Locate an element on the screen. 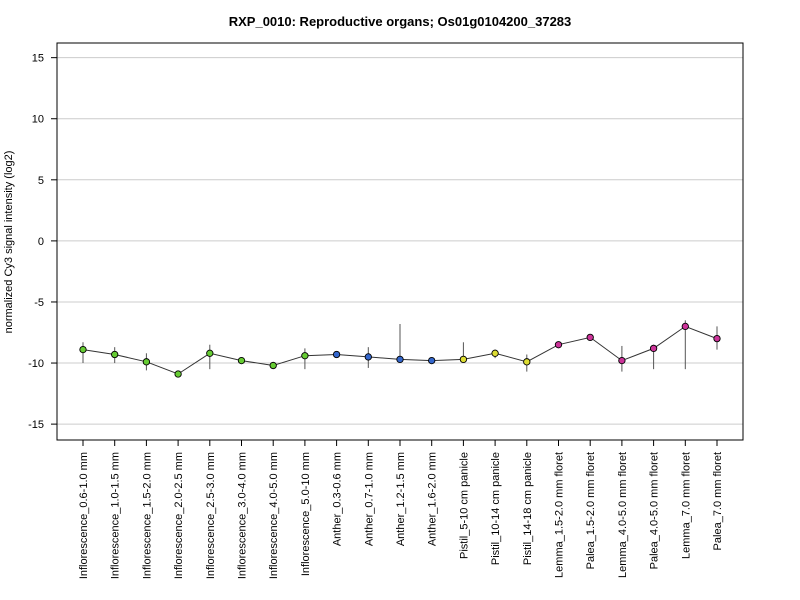 This screenshot has width=800, height=600. y-axis: 15 10 5 0 -5 -10 -15 is located at coordinates (42, 242).